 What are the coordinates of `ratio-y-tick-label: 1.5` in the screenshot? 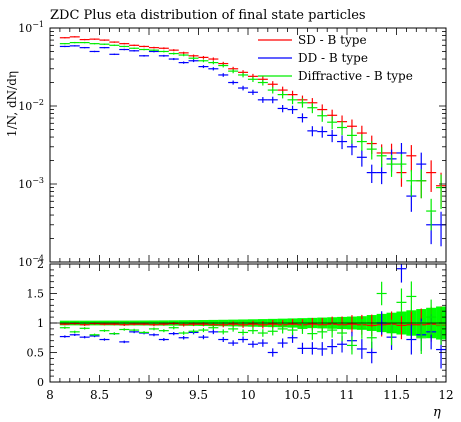 It's located at (36, 294).